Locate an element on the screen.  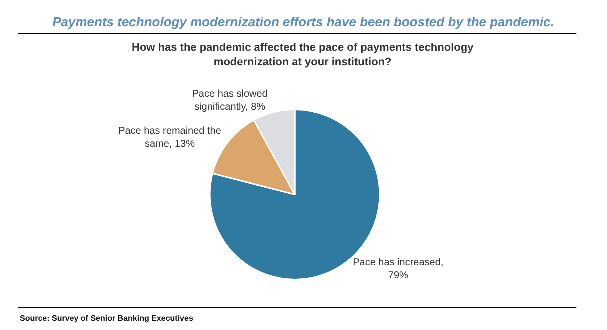
slice-label: Pace has slowed significantly, 8% is located at coordinates (230, 101).